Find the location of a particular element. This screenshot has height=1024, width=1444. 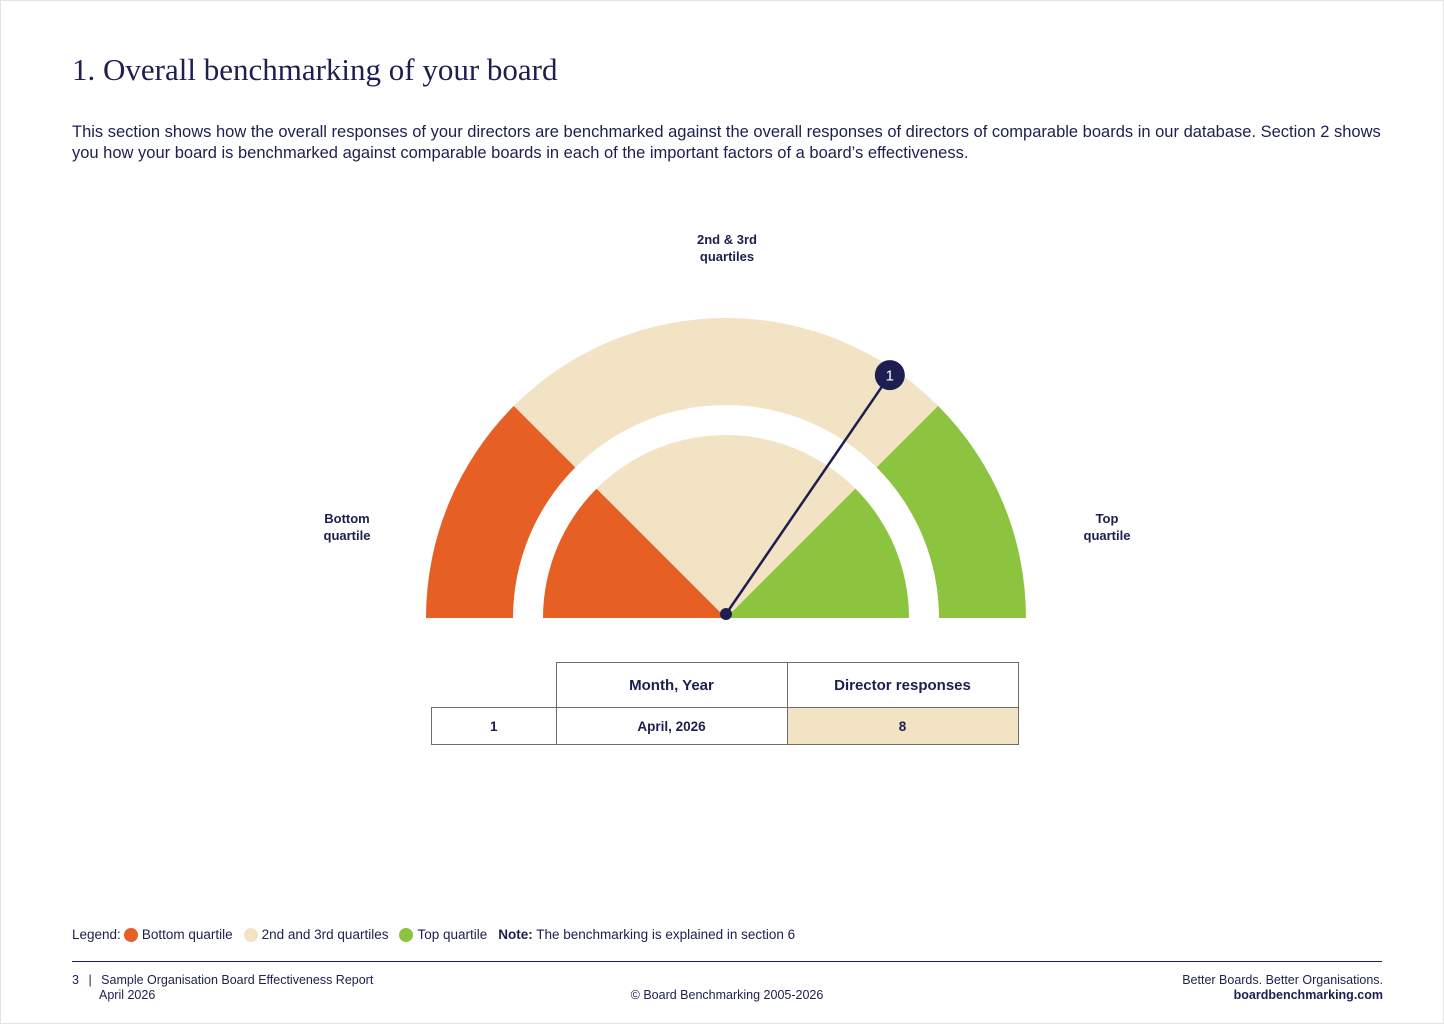

legend-label-middle: 2nd and 3rd quartiles is located at coordinates (325, 934).